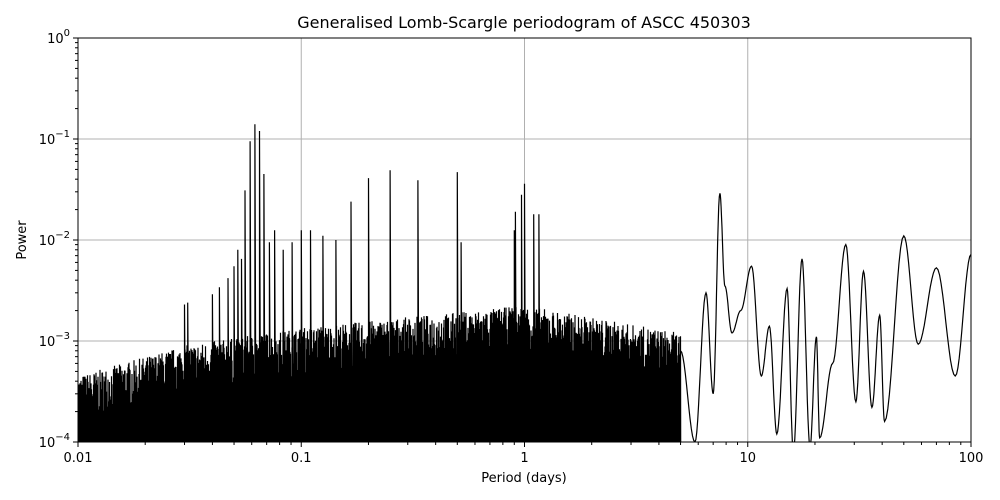 This screenshot has width=1000, height=500. Describe the element at coordinates (747, 458) in the screenshot. I see `x-tick-label: 10` at that location.